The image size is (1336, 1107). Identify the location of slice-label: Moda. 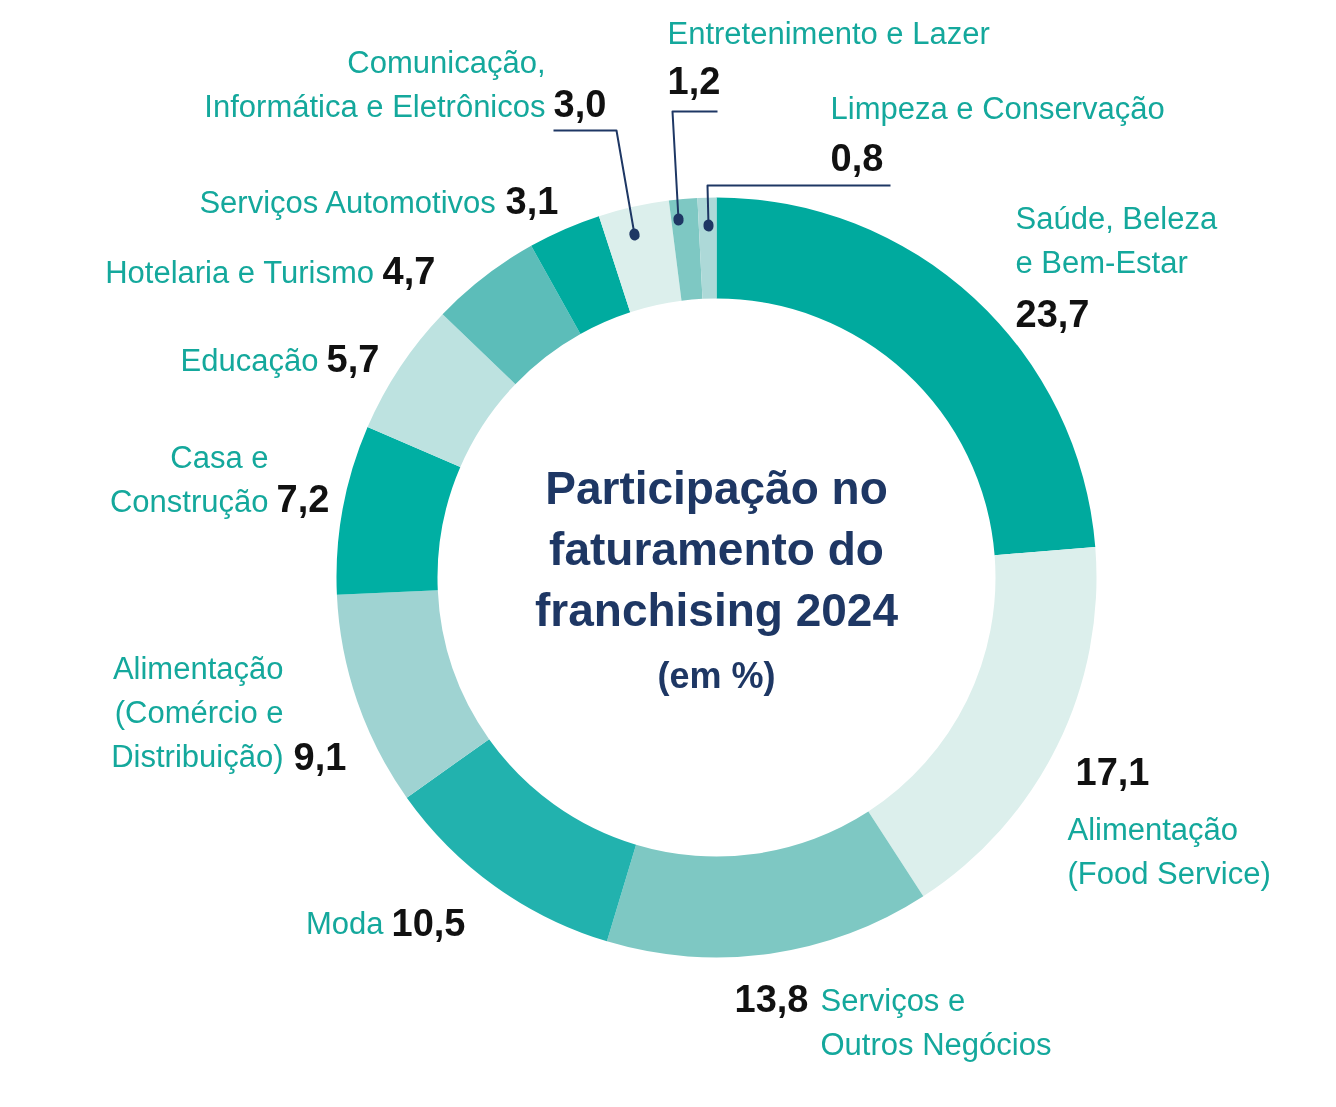
(345, 923).